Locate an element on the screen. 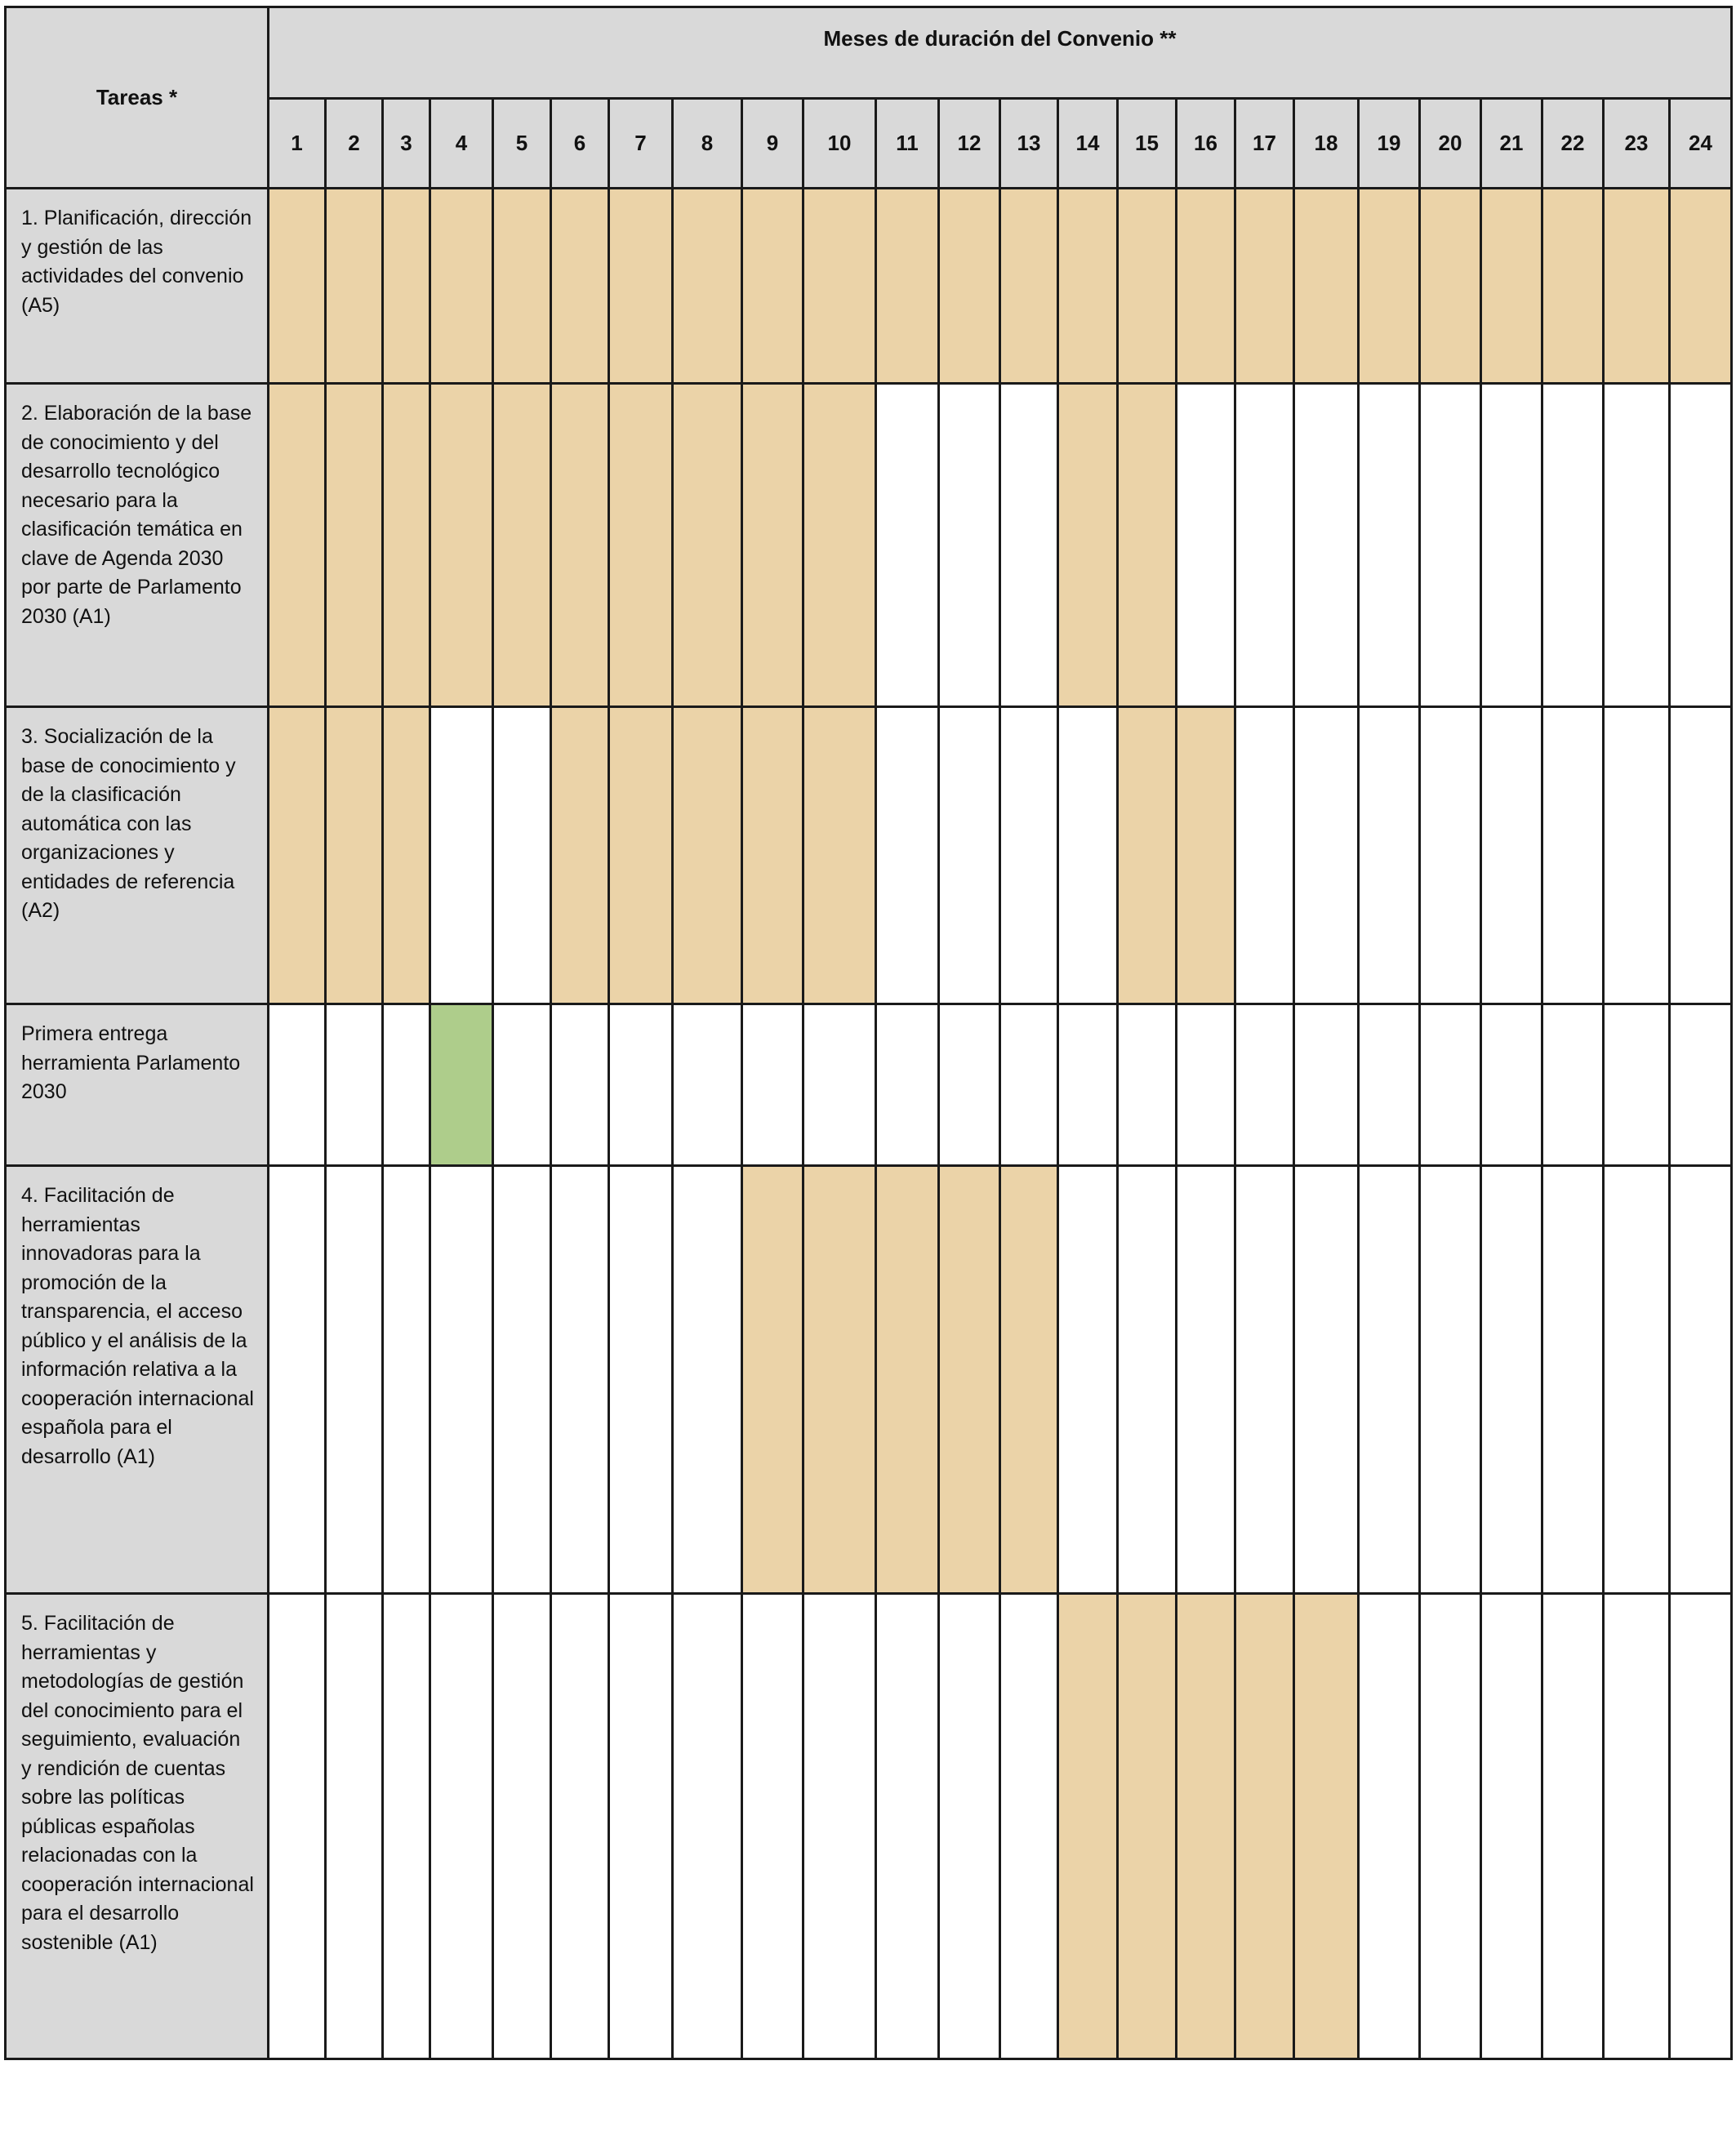  milestone-cell is located at coordinates (461, 1085).